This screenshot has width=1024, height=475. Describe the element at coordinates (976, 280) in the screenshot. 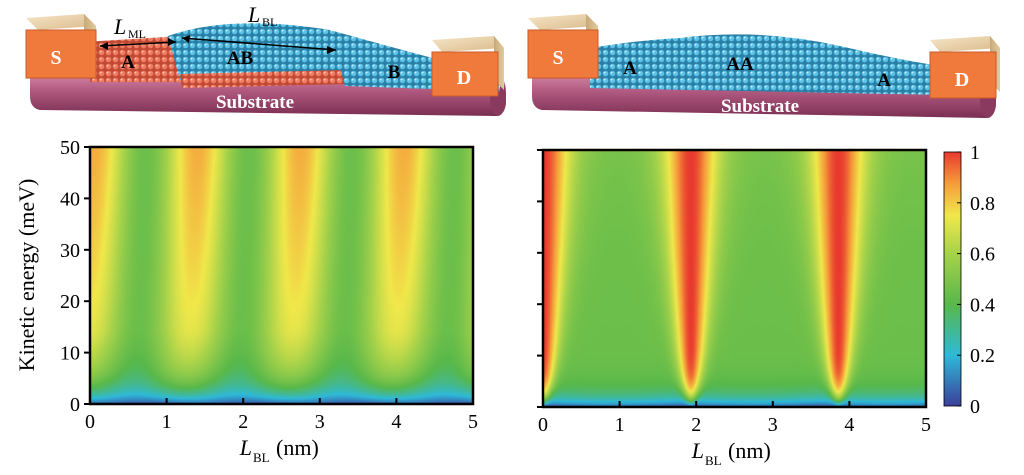

I see `colorbar-ticks: 0 0.2 0.4 0.6 0.8 1` at that location.